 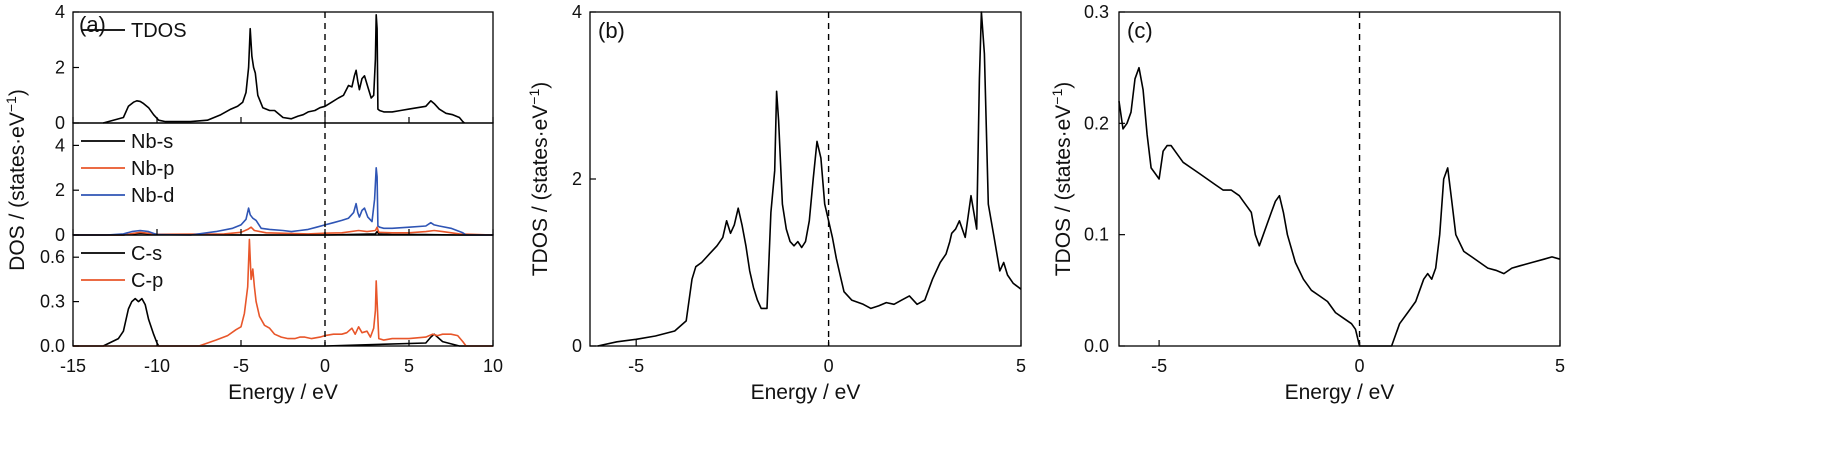 I want to click on panel-a-xlabel: Energy / eV, so click(x=283, y=392).